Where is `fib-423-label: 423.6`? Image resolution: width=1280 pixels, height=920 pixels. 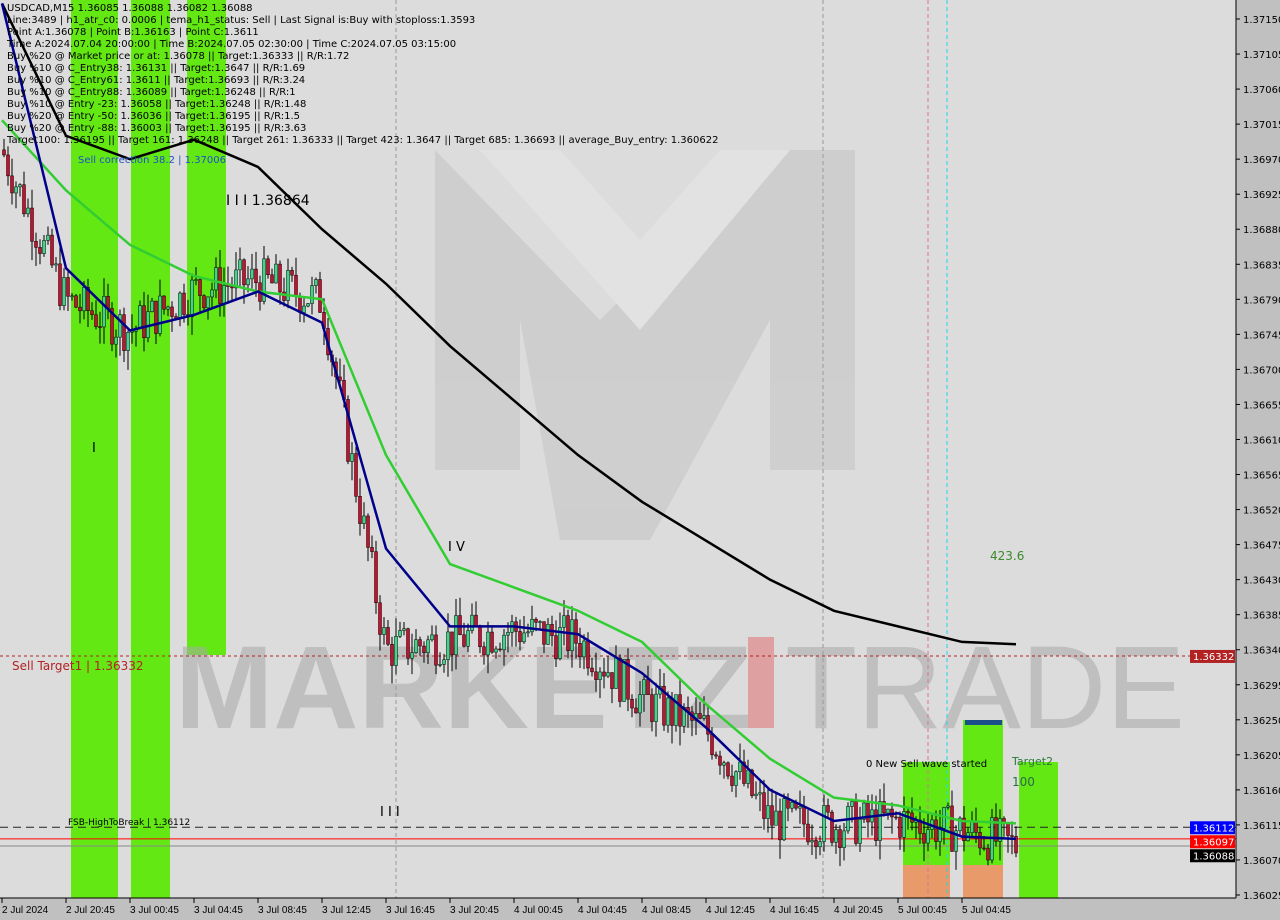 fib-423-label: 423.6 is located at coordinates (1007, 556).